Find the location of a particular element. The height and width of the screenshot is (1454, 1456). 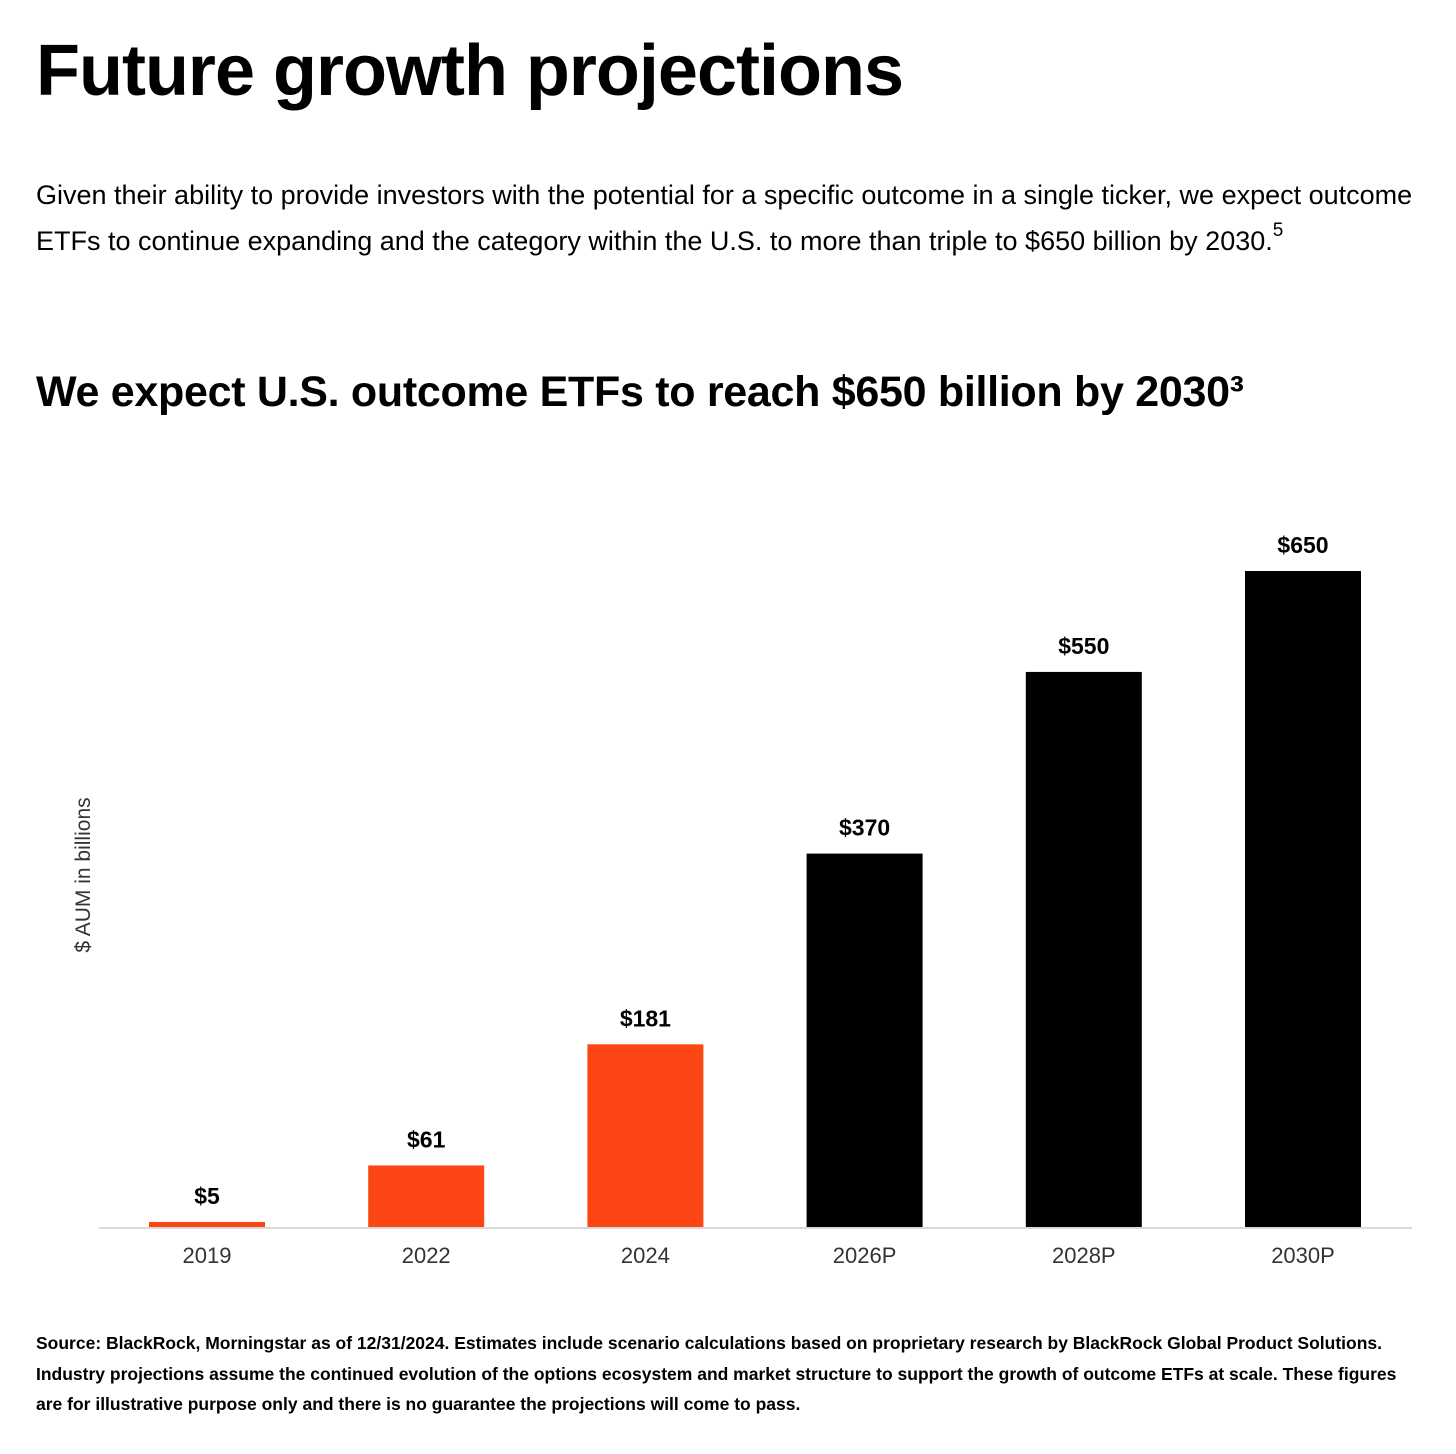

value-label-2022: $61 is located at coordinates (426, 1139).